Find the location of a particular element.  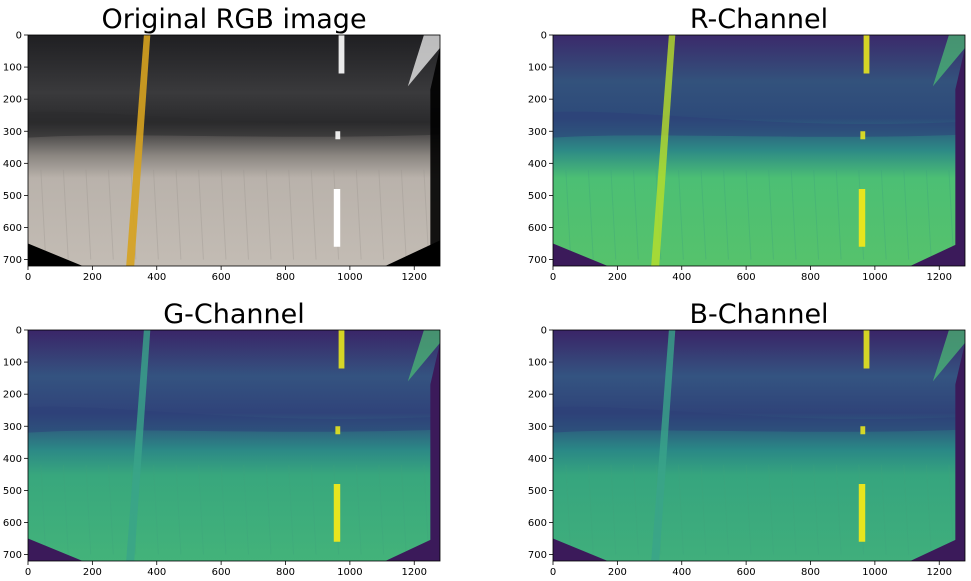

panel-title: R-Channel is located at coordinates (759, 19).